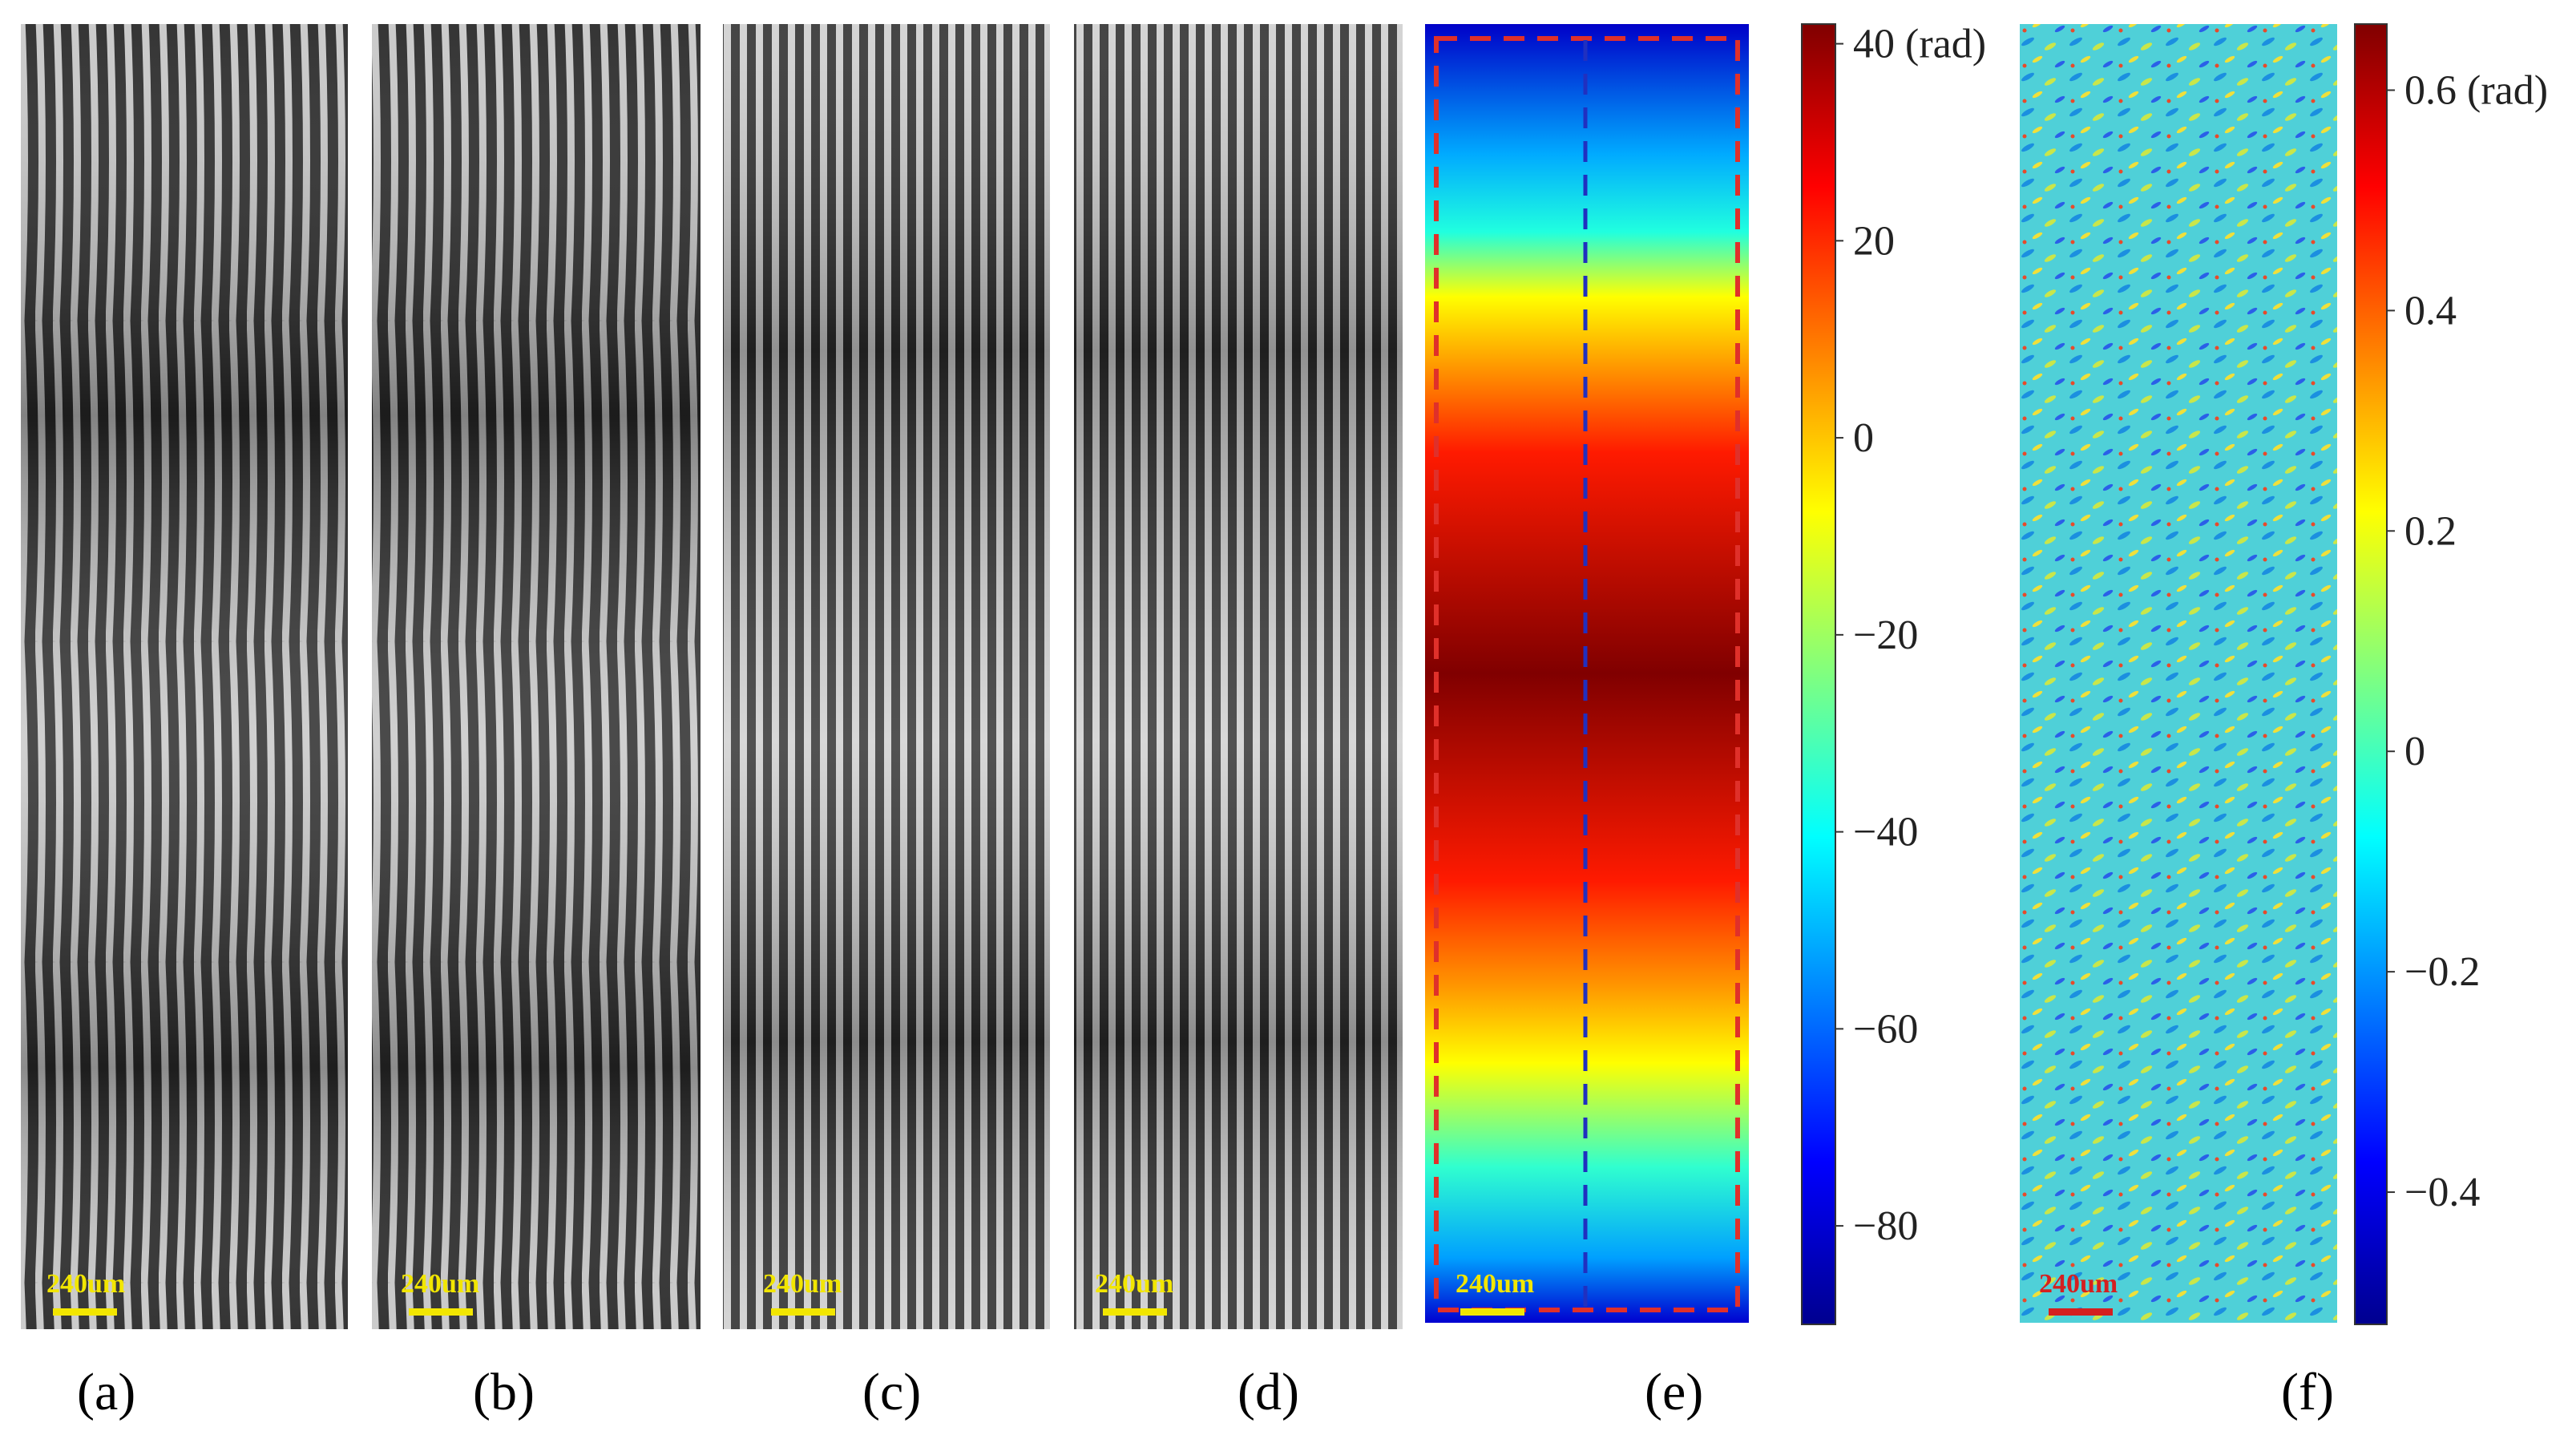 This screenshot has width=2576, height=1431. Describe the element at coordinates (441, 1312) in the screenshot. I see `scale-bar-b` at that location.